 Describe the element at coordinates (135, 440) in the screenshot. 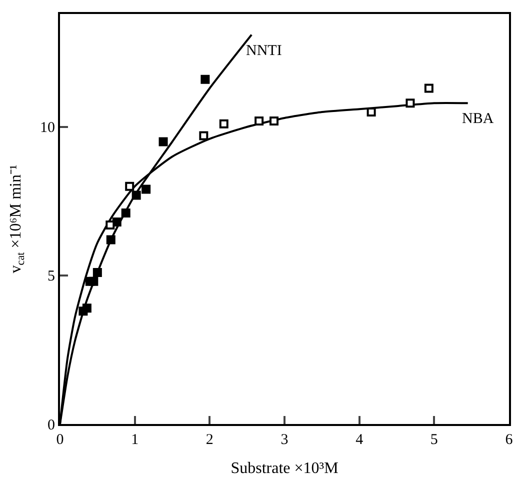

I see `x-tick-label: 1` at that location.